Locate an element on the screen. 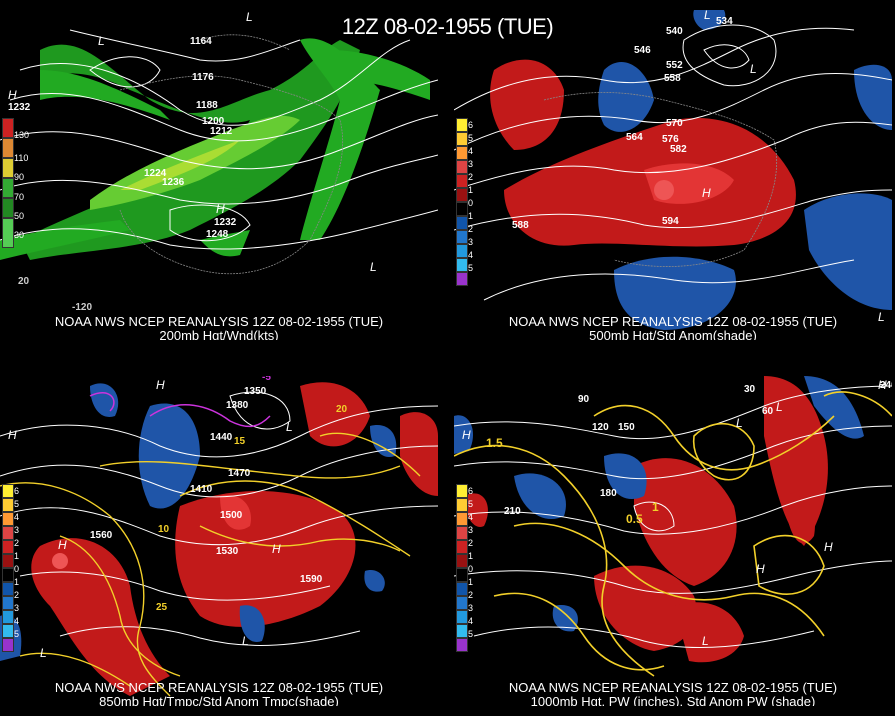 The image size is (895, 716). contour-label: 1212 is located at coordinates (221, 131).